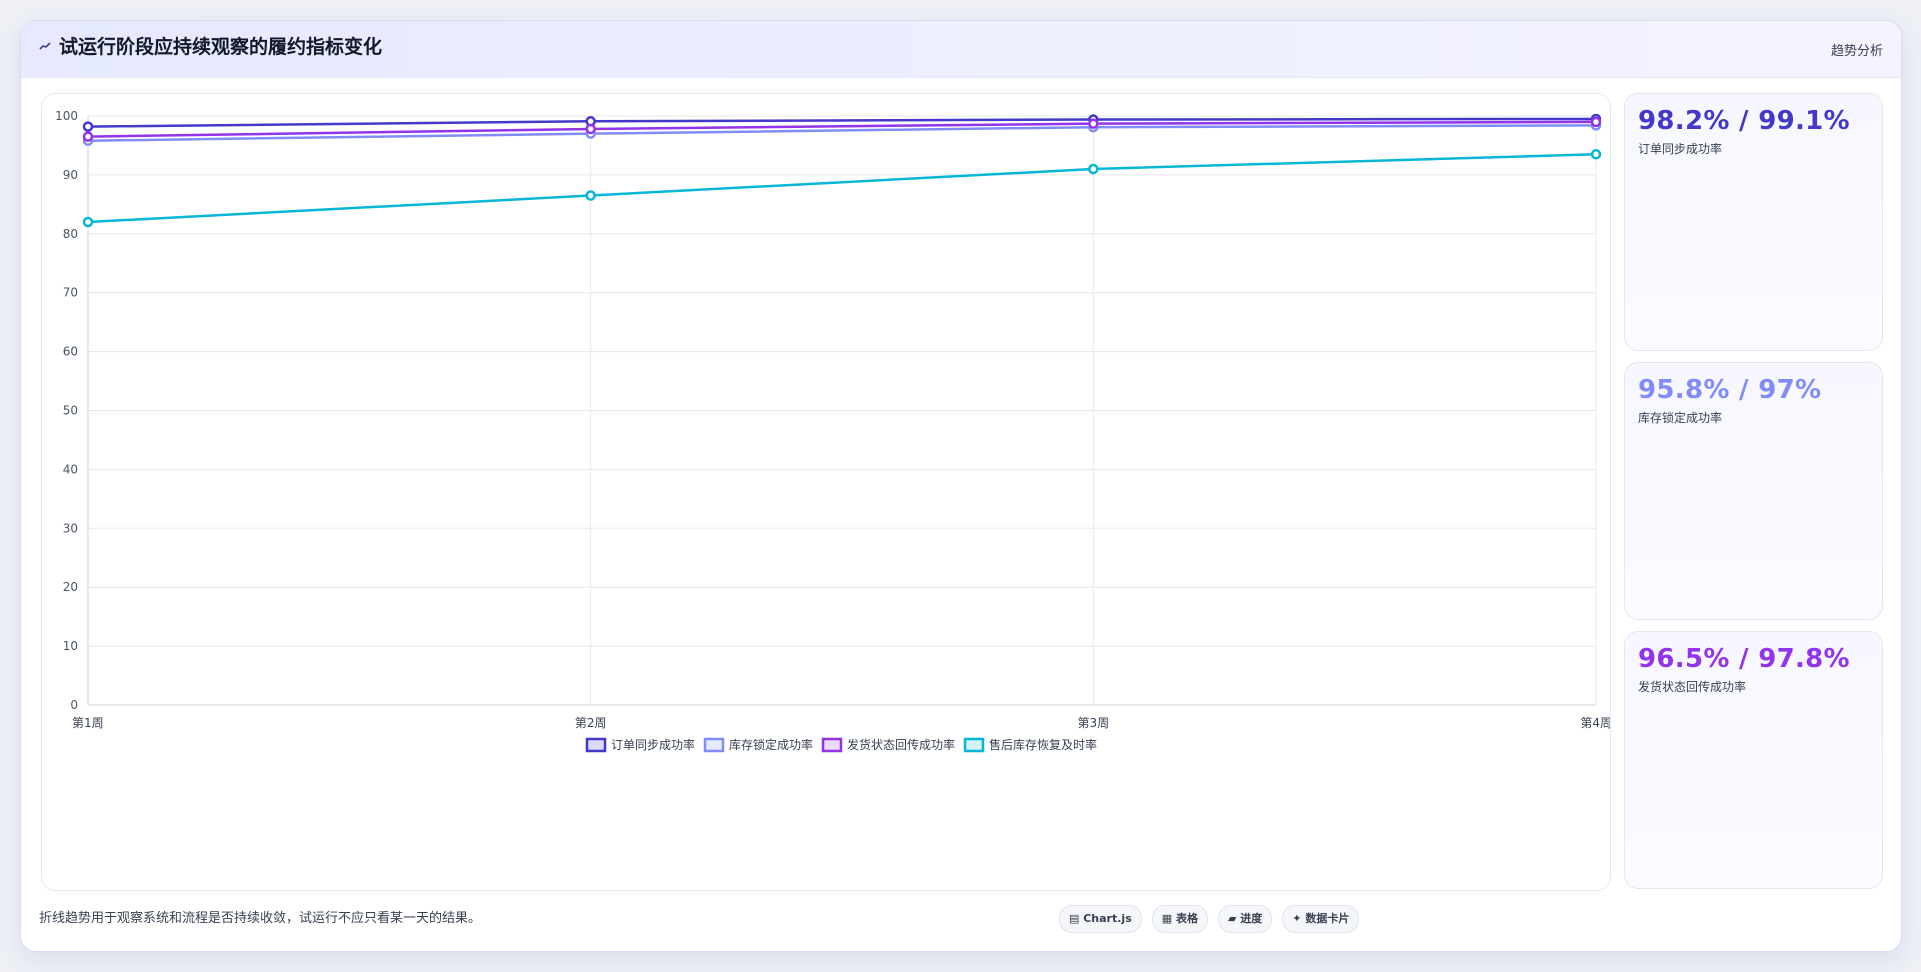  What do you see at coordinates (1753, 491) in the screenshot?
I see `metric-card-stock-lock: 95.8% / 97% 库存锁定成功率` at bounding box center [1753, 491].